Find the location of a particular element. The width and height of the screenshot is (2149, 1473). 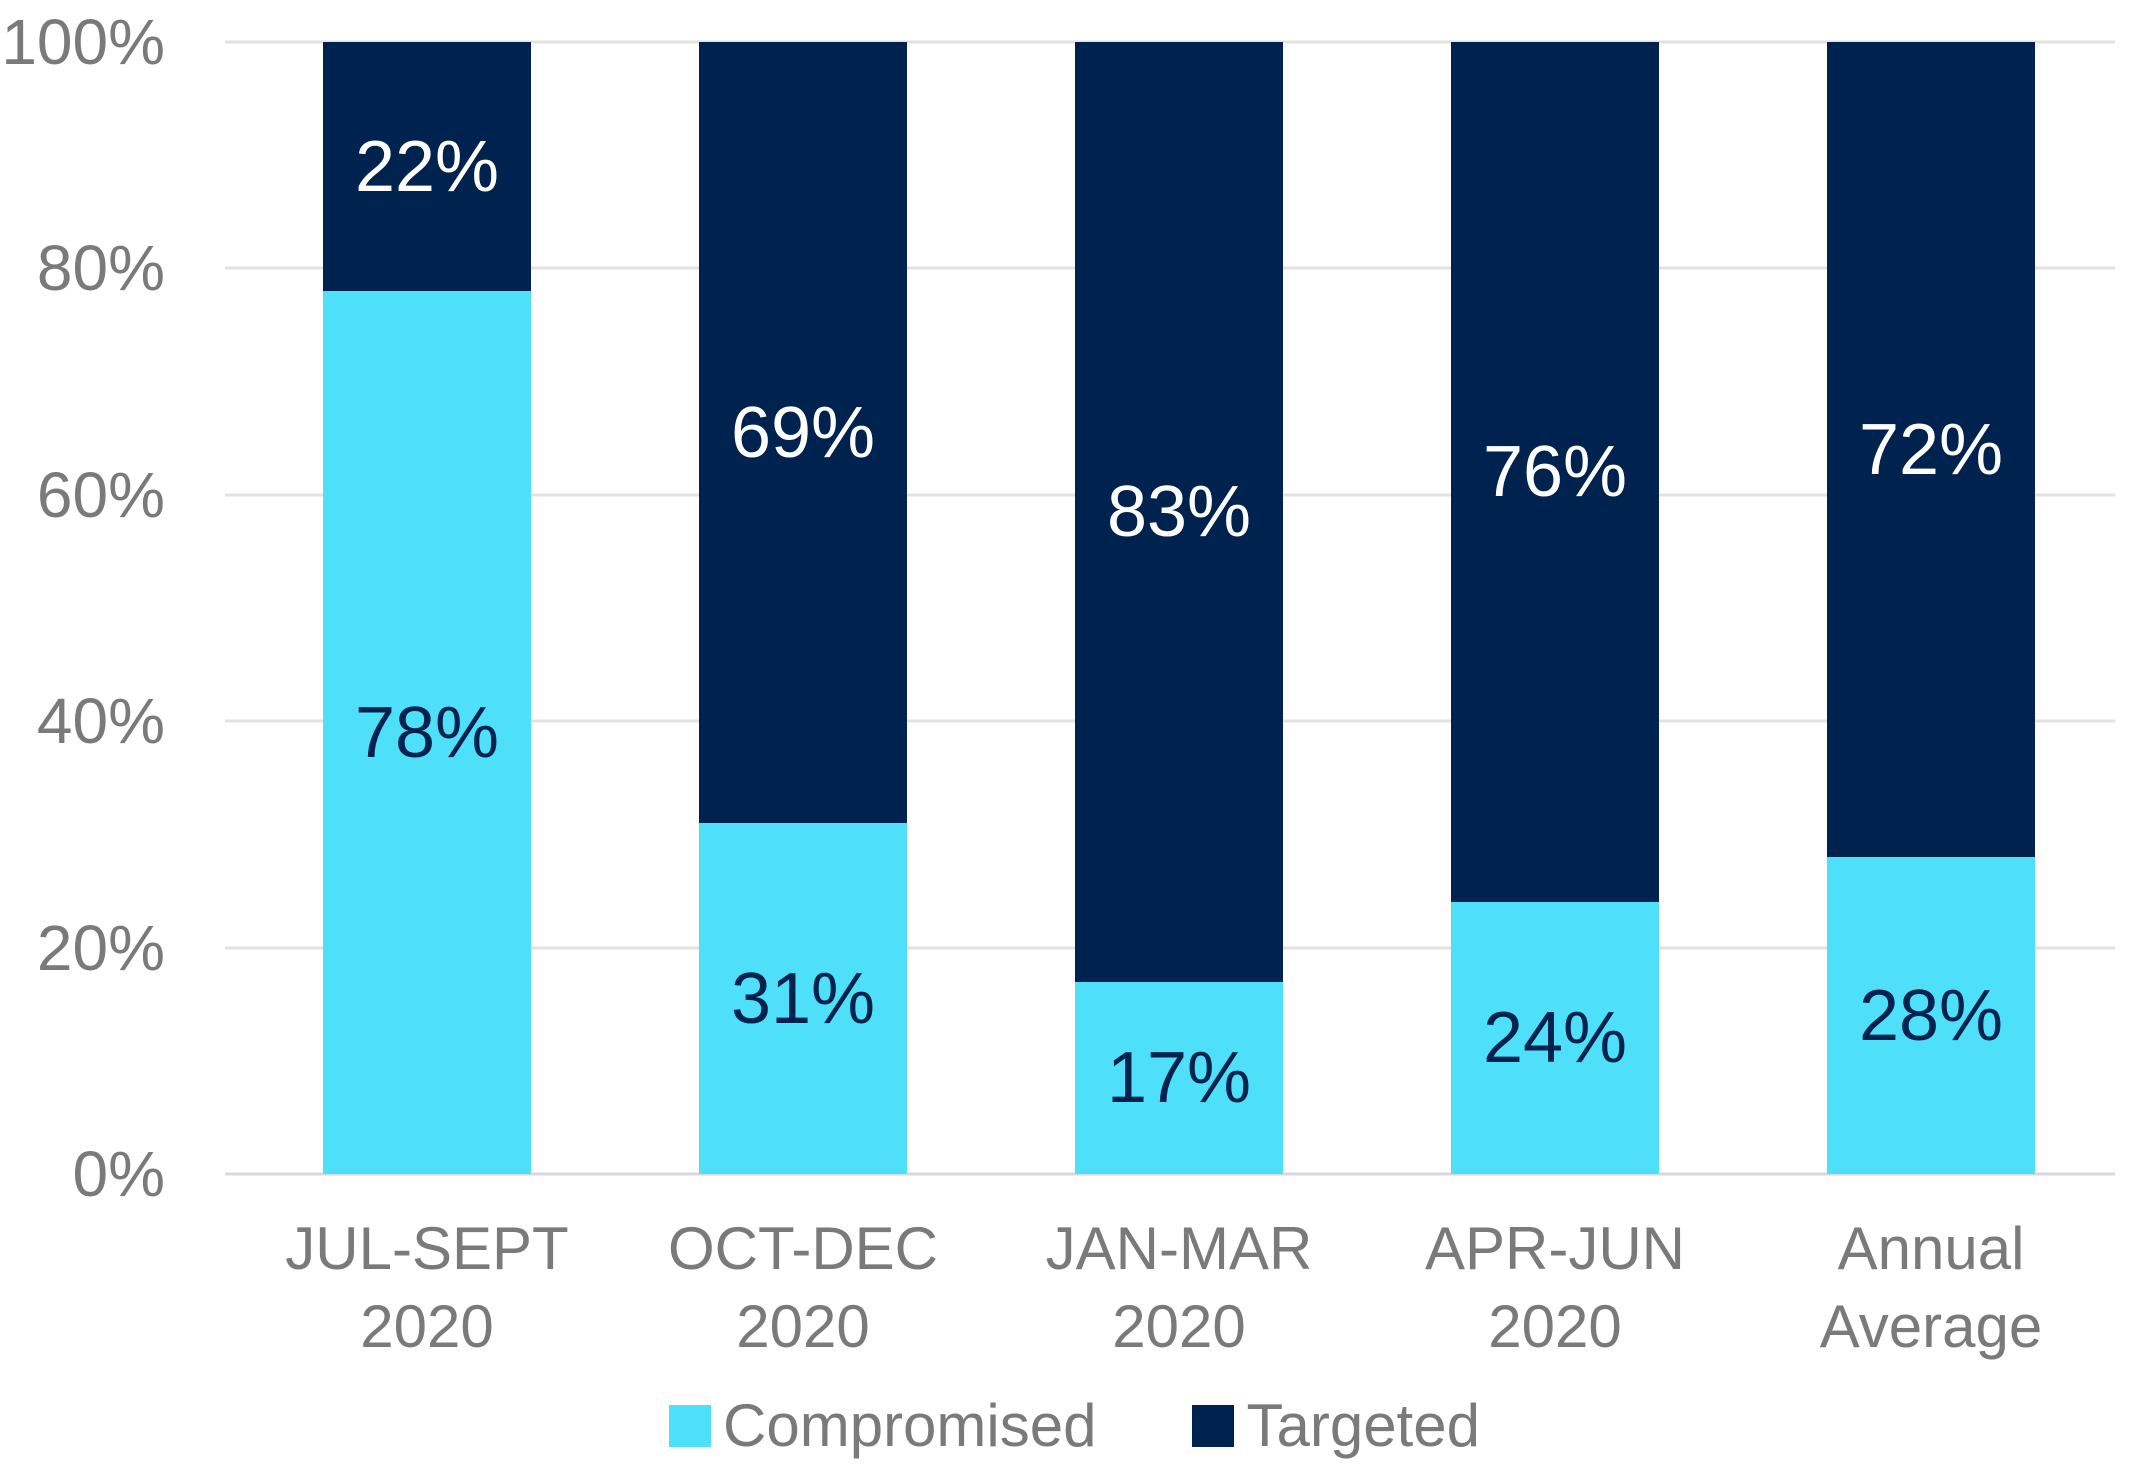

bar-segment-targeted: 72% is located at coordinates (1931, 450).